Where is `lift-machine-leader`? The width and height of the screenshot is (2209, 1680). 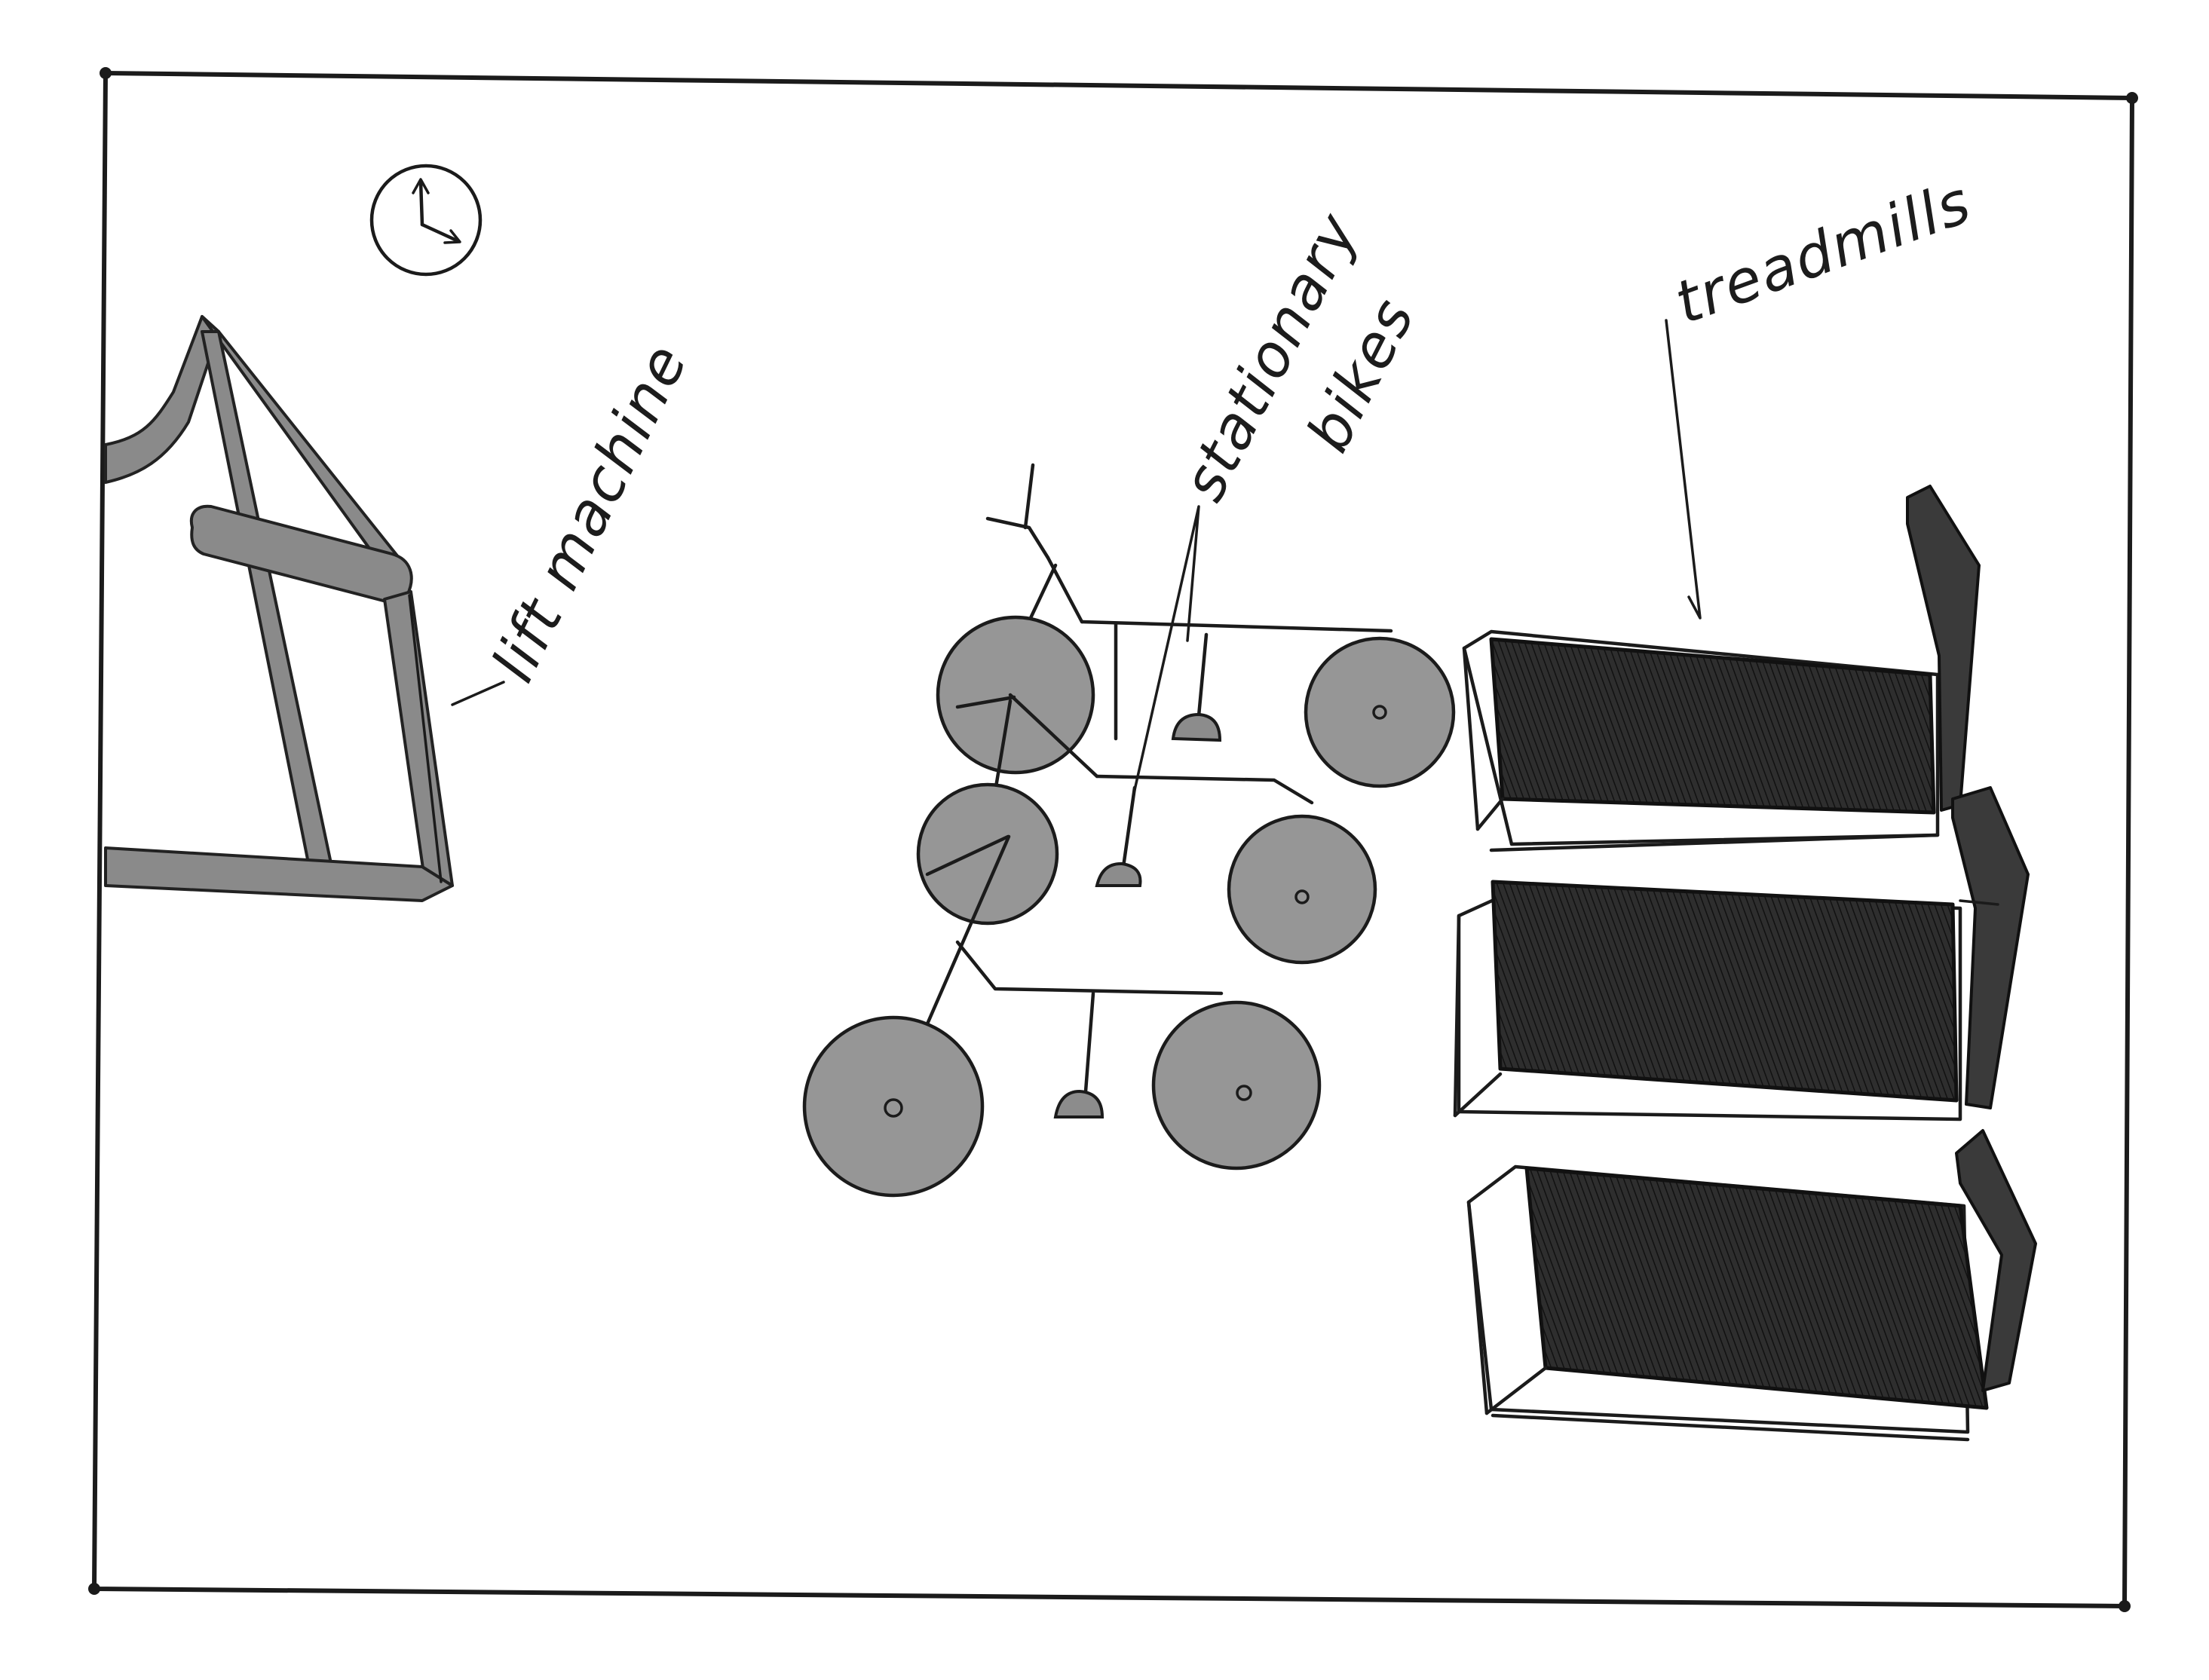 lift-machine-leader is located at coordinates (478, 693).